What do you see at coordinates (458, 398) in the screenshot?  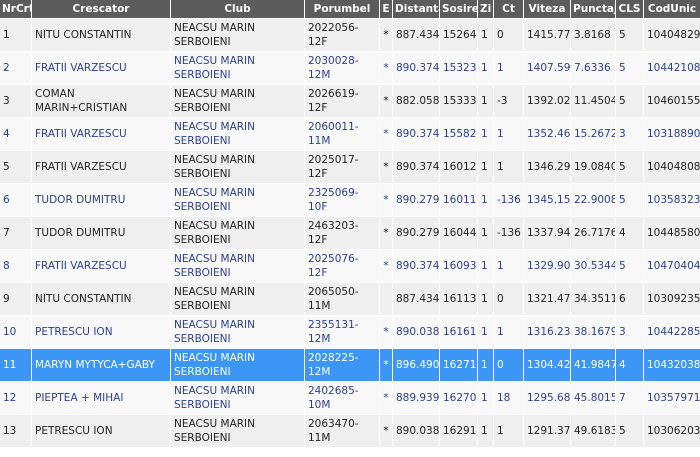 I see `sosire-cell: 162709` at bounding box center [458, 398].